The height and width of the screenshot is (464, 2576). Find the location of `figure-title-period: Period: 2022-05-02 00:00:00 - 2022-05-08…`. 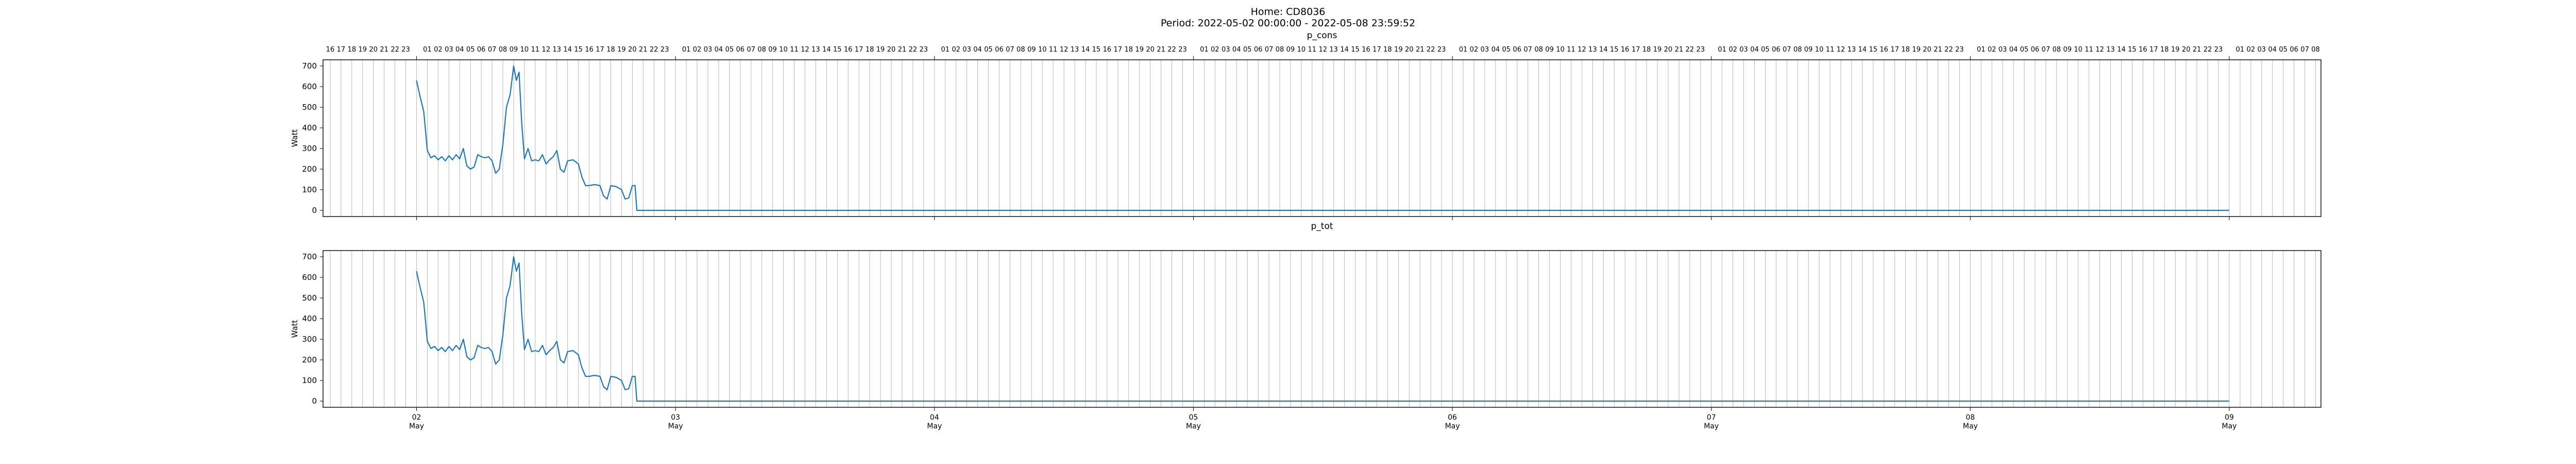

figure-title-period: Period: 2022-05-02 00:00:00 - 2022-05-08… is located at coordinates (1288, 24).